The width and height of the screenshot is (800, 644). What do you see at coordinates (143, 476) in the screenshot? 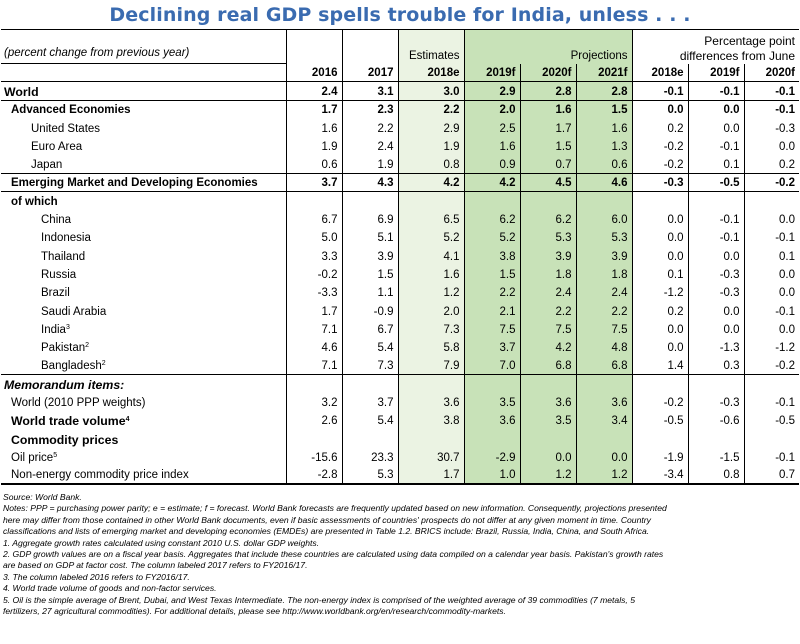
I see `row-label: Non-energy commodity price index` at bounding box center [143, 476].